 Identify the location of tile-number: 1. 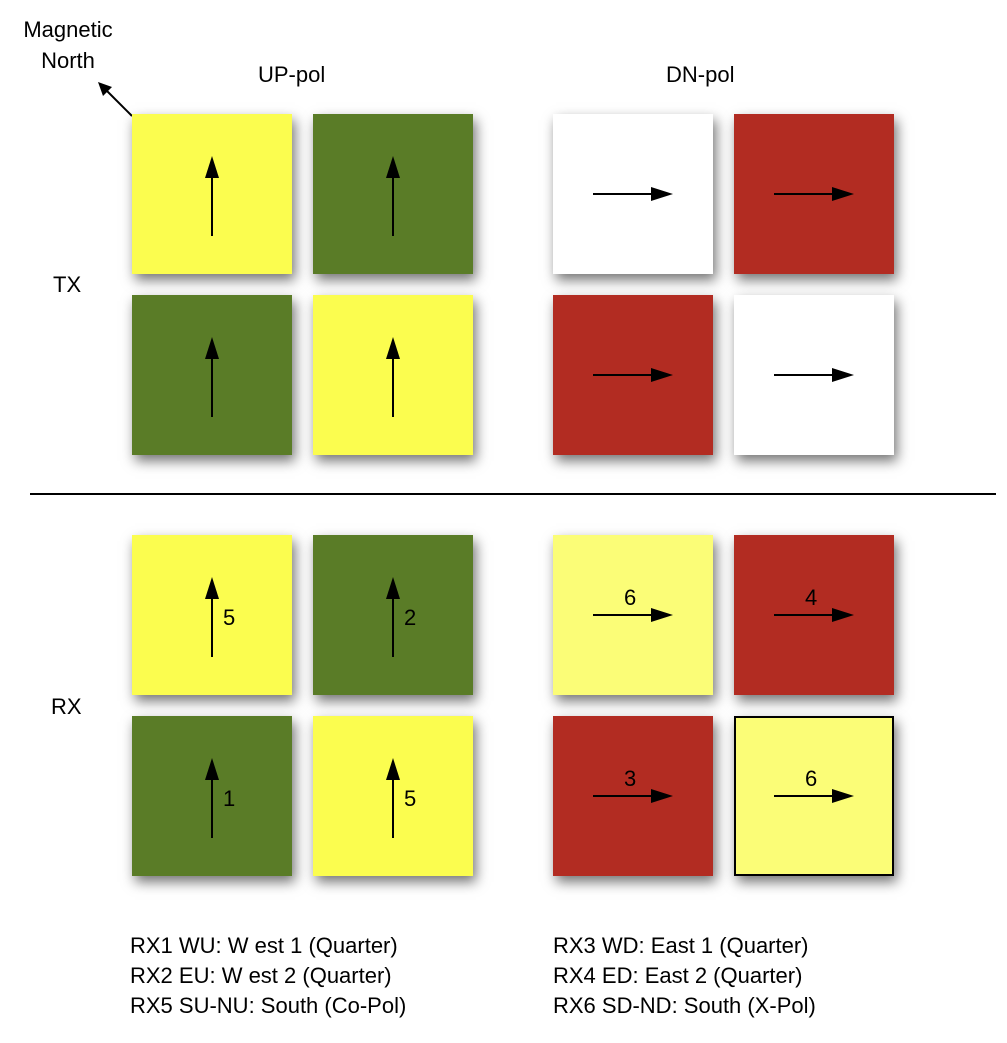
(229, 798).